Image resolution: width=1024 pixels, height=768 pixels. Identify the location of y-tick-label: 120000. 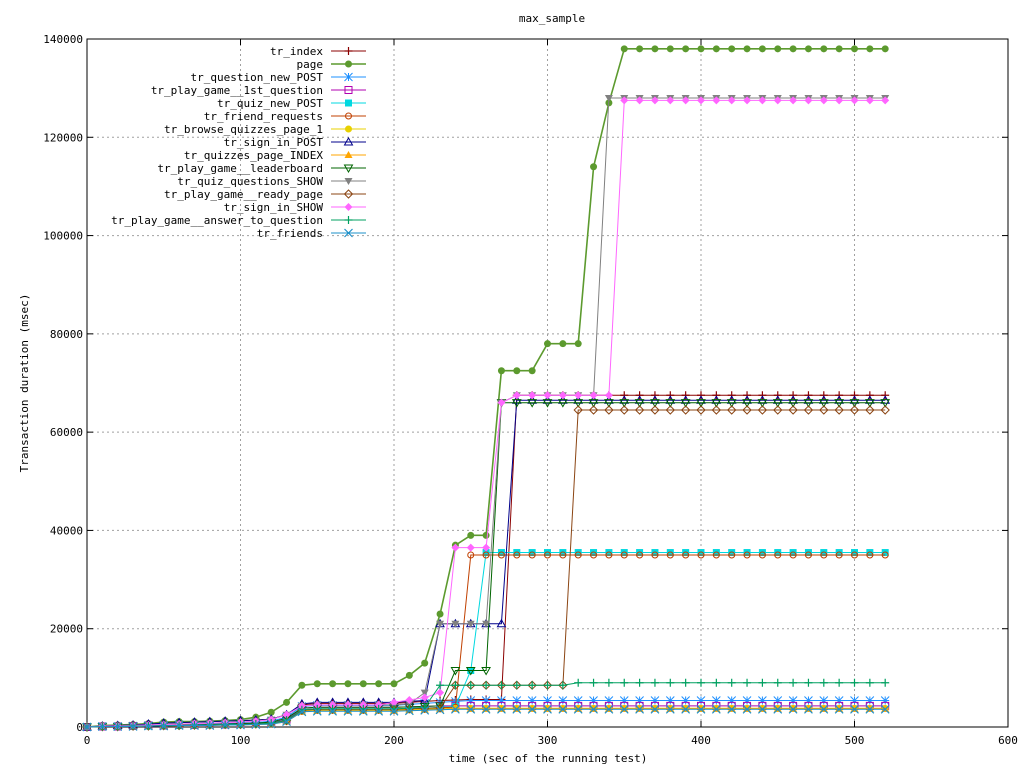
(63, 137).